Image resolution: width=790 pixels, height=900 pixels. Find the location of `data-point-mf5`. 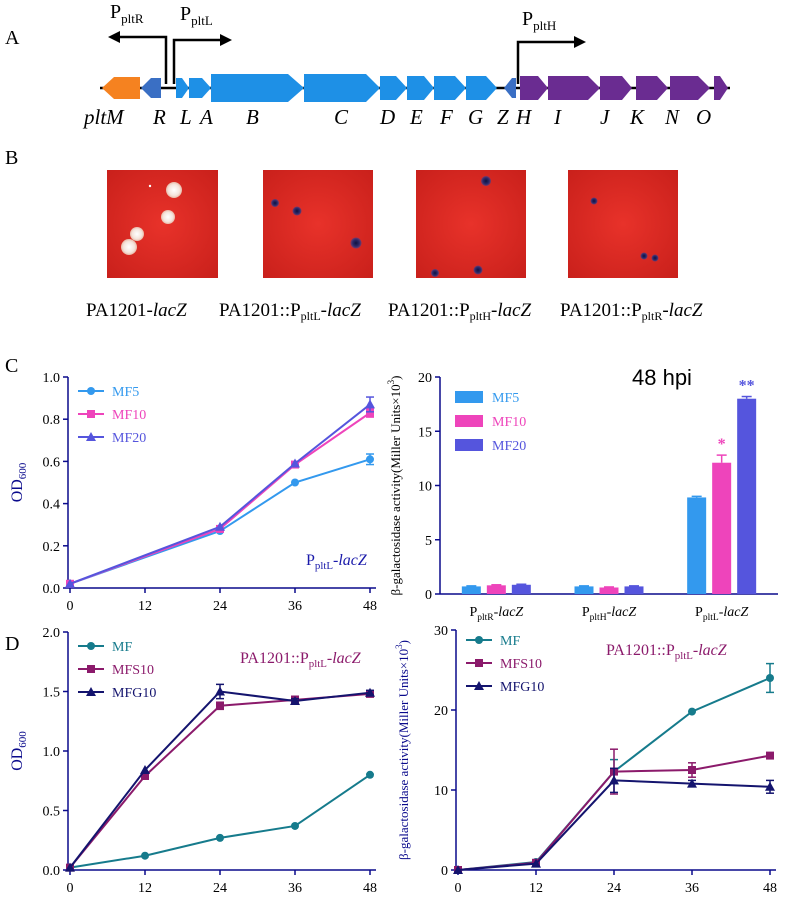

data-point-mf5 is located at coordinates (295, 482).